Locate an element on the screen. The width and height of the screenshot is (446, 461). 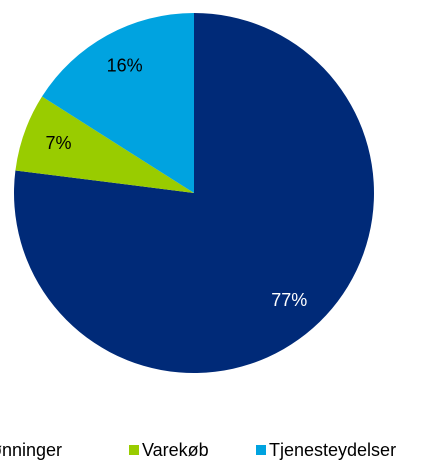
legend-label: Tjenesteydelser is located at coordinates (332, 450).